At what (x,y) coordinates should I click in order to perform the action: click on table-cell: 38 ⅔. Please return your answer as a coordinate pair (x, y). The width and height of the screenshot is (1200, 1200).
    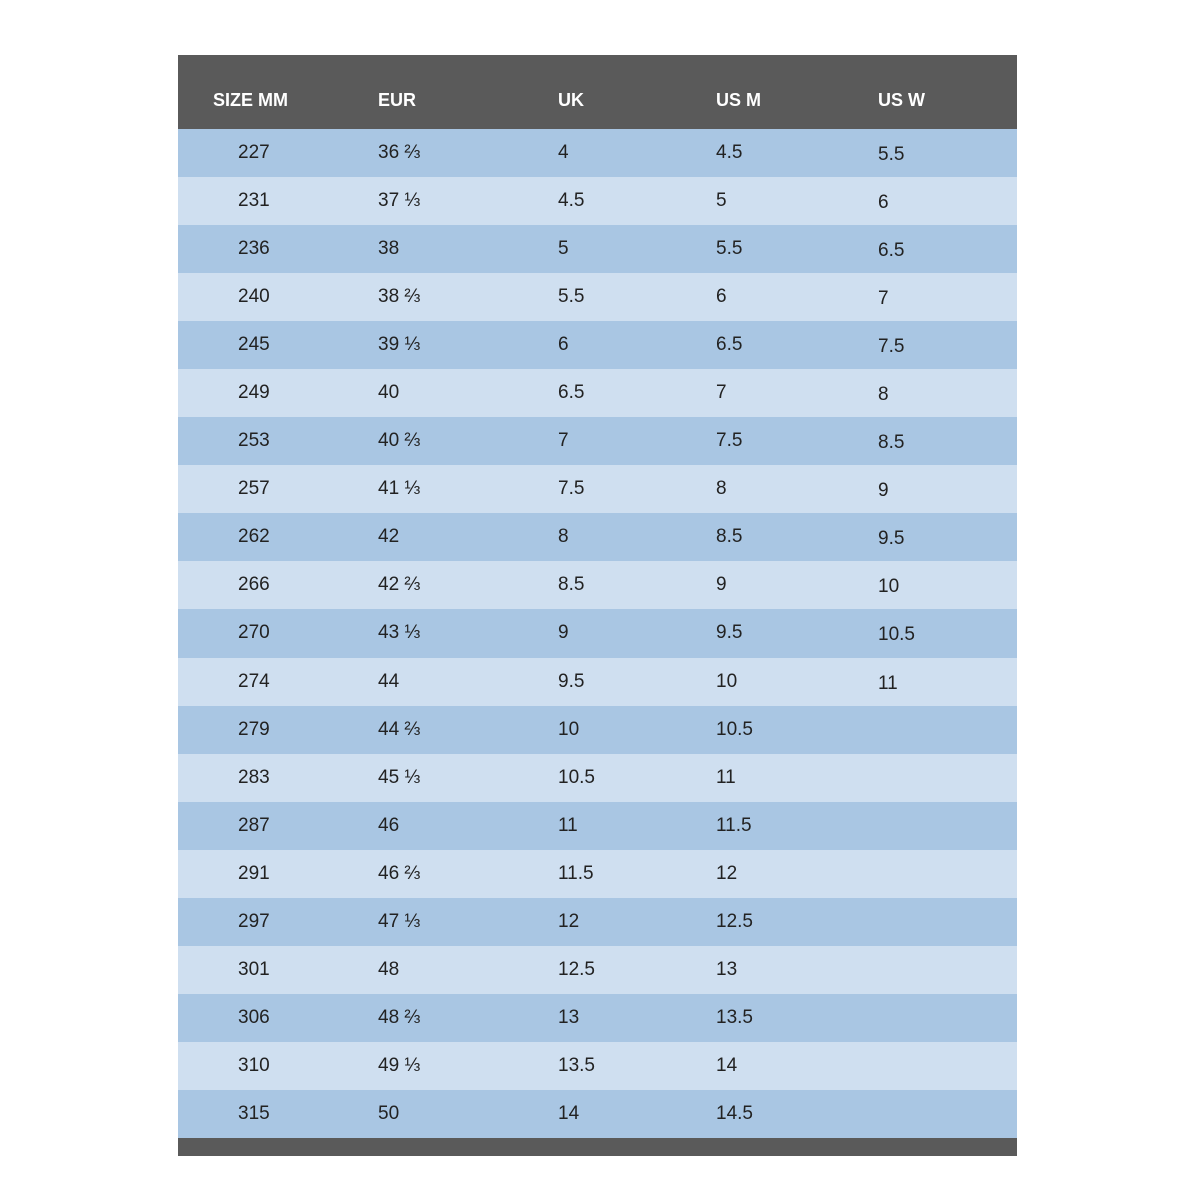
    Looking at the image, I should click on (399, 297).